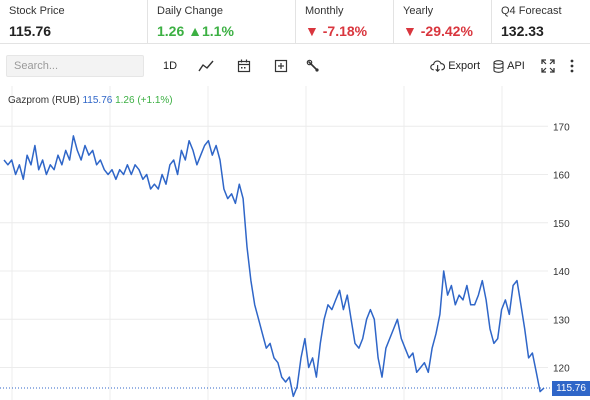 The height and width of the screenshot is (400, 590). I want to click on search-input, so click(75, 66).